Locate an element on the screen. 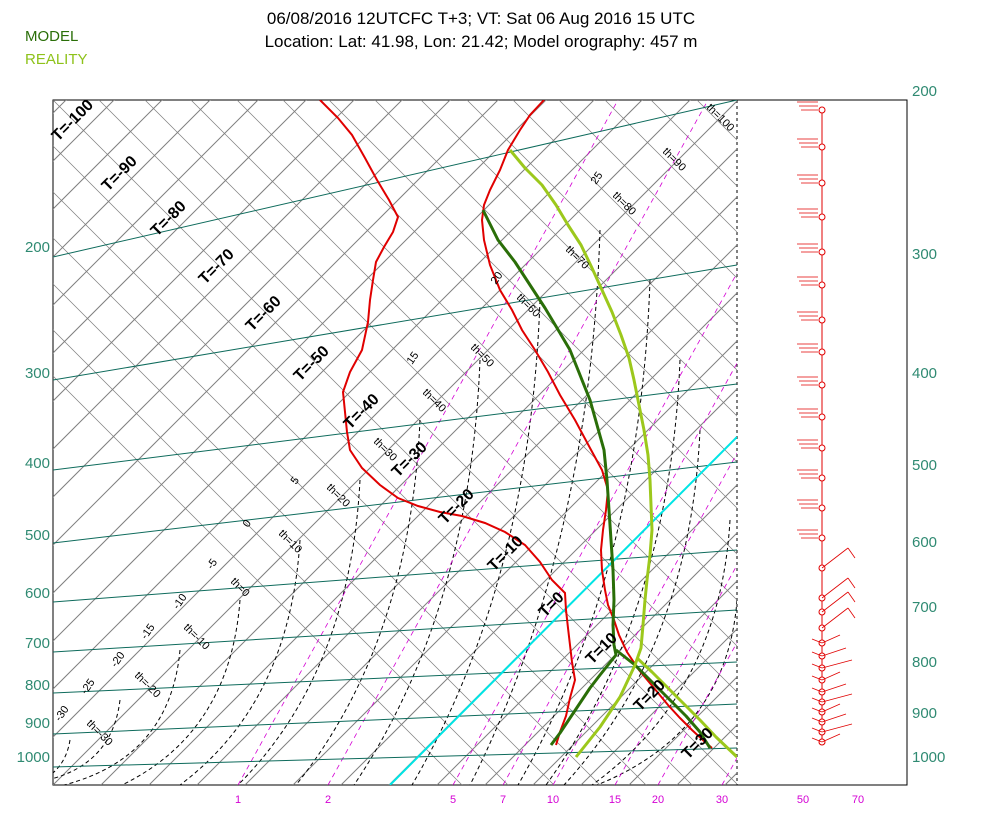 Image resolution: width=982 pixels, height=825 pixels. isotherm-label: T=-60 is located at coordinates (264, 314).